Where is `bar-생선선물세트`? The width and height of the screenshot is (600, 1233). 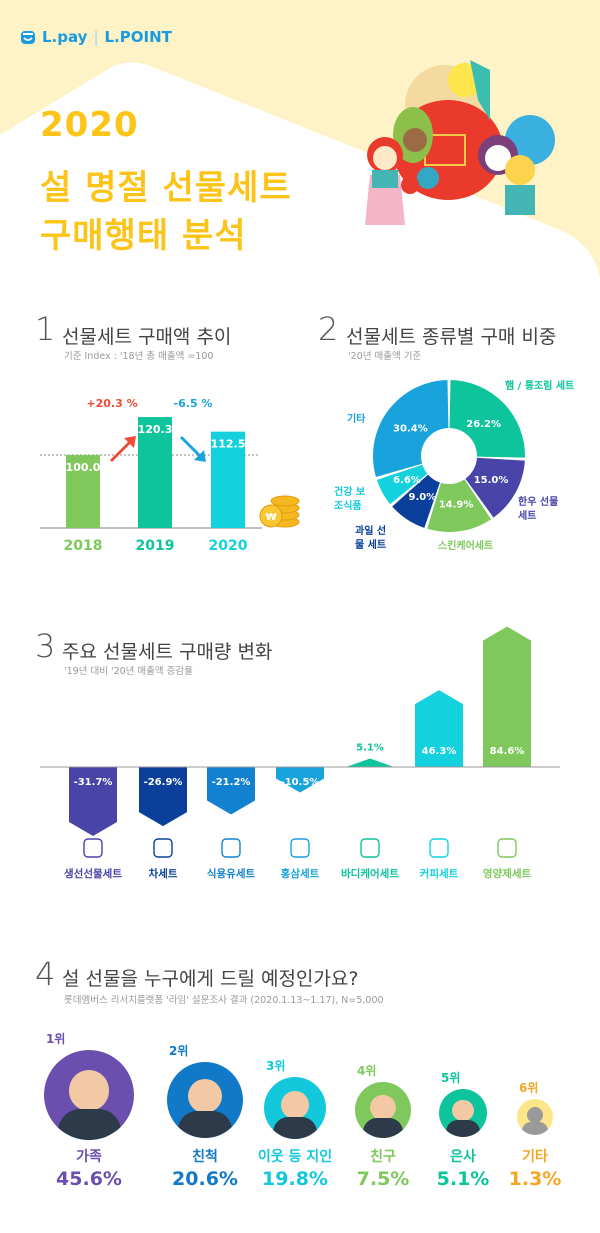 bar-생선선물세트 is located at coordinates (93, 801).